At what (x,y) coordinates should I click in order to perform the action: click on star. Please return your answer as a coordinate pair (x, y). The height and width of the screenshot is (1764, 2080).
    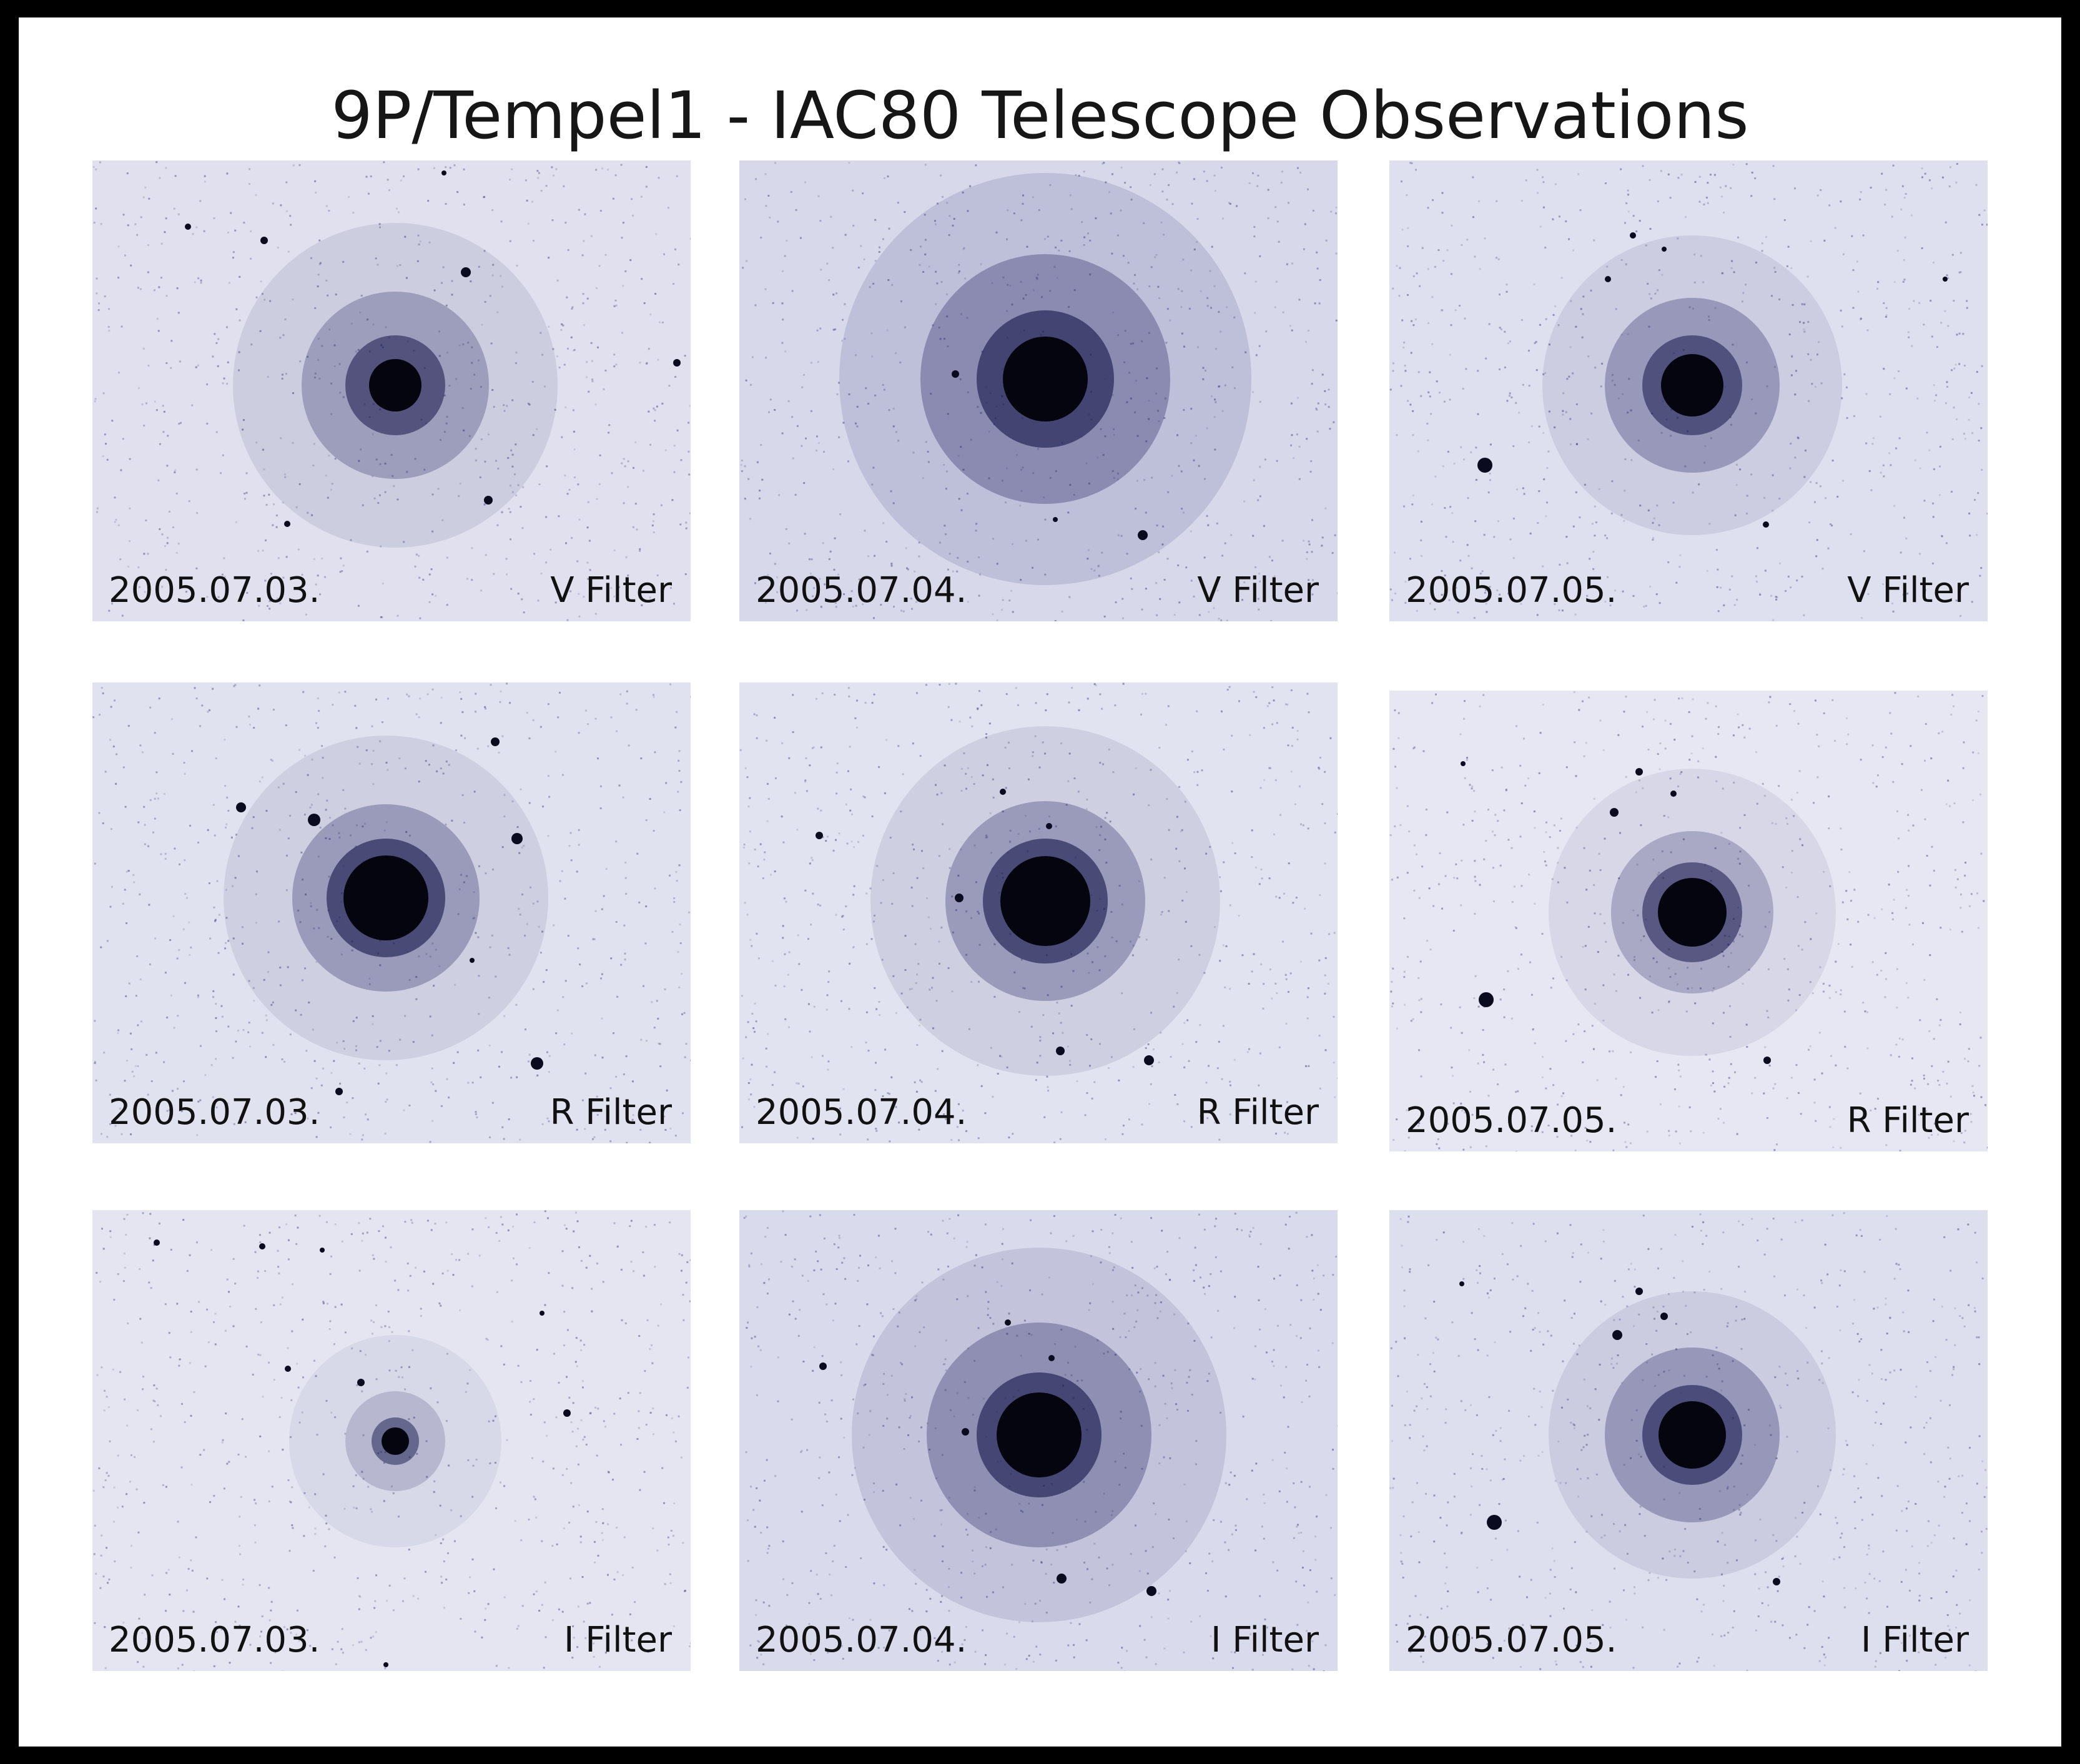
    Looking at the image, I should click on (1664, 249).